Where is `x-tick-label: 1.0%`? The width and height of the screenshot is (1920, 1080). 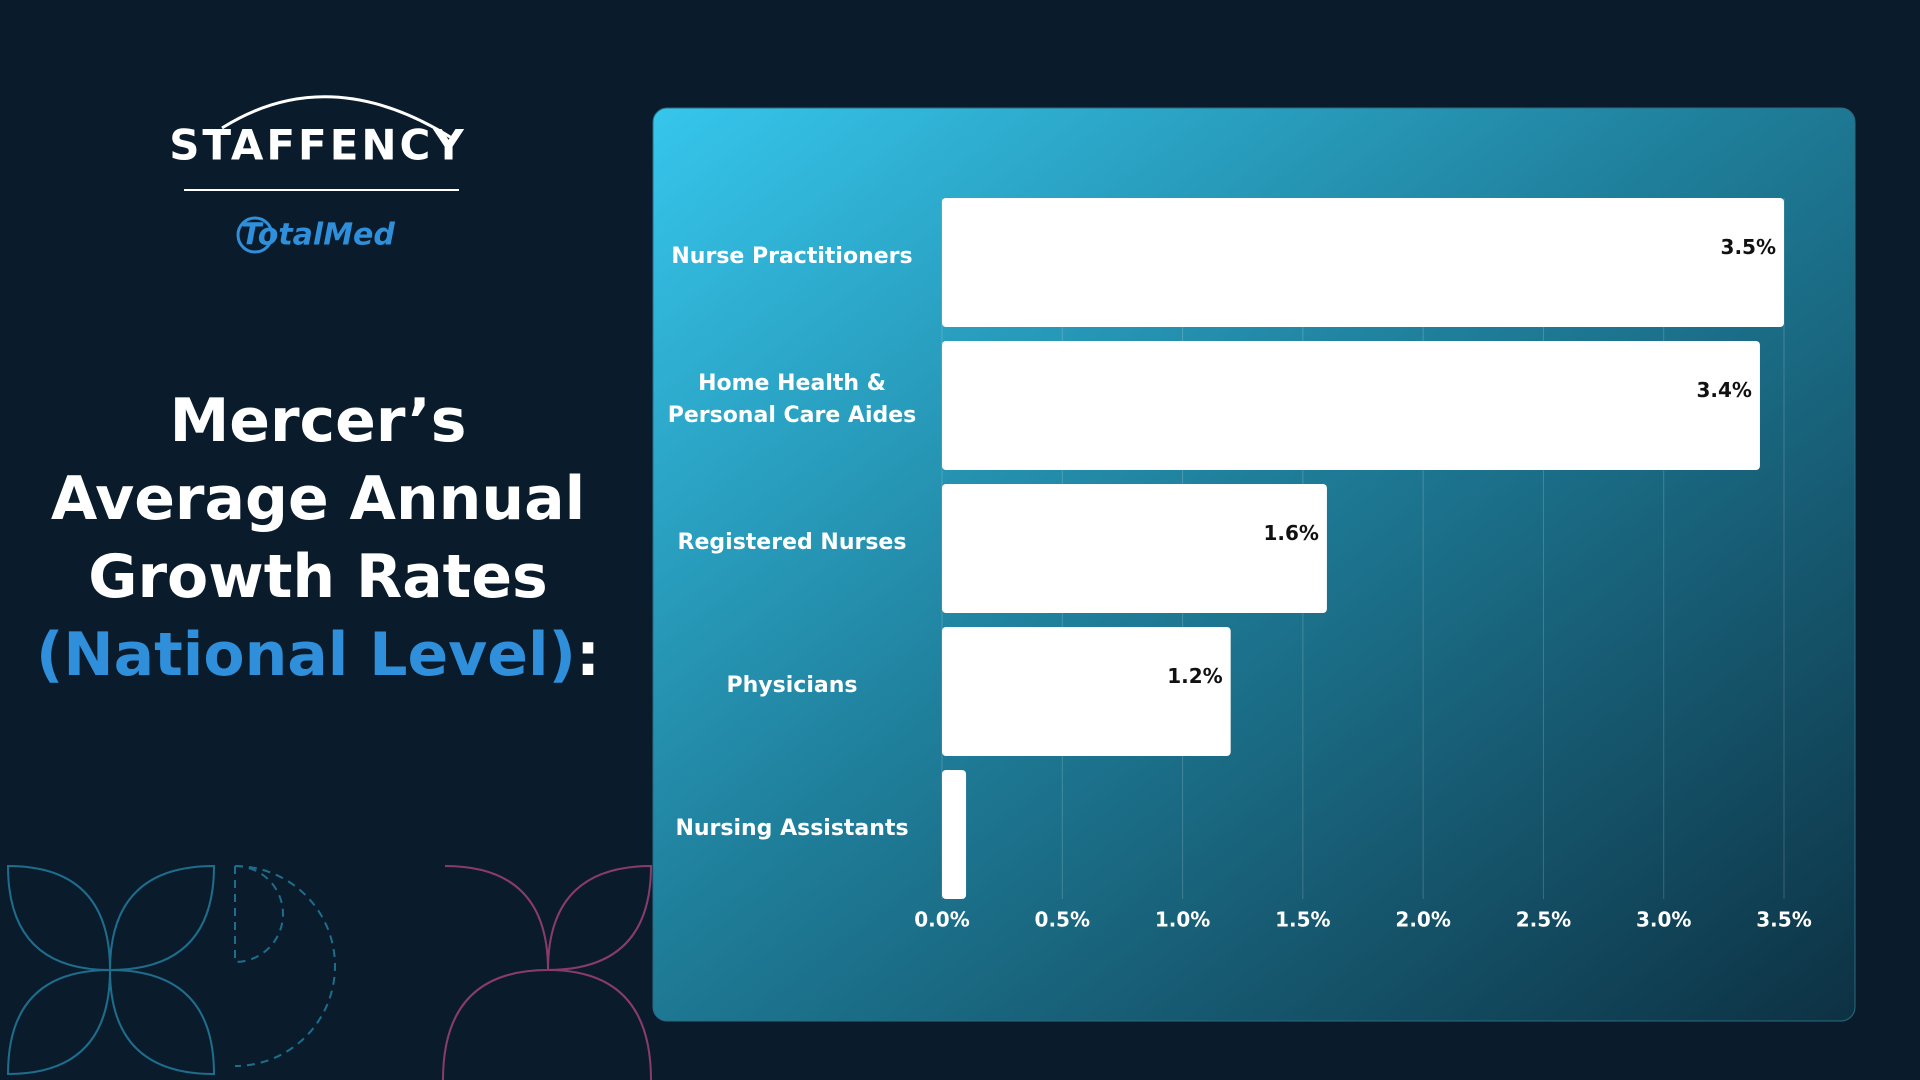 x-tick-label: 1.0% is located at coordinates (1182, 920).